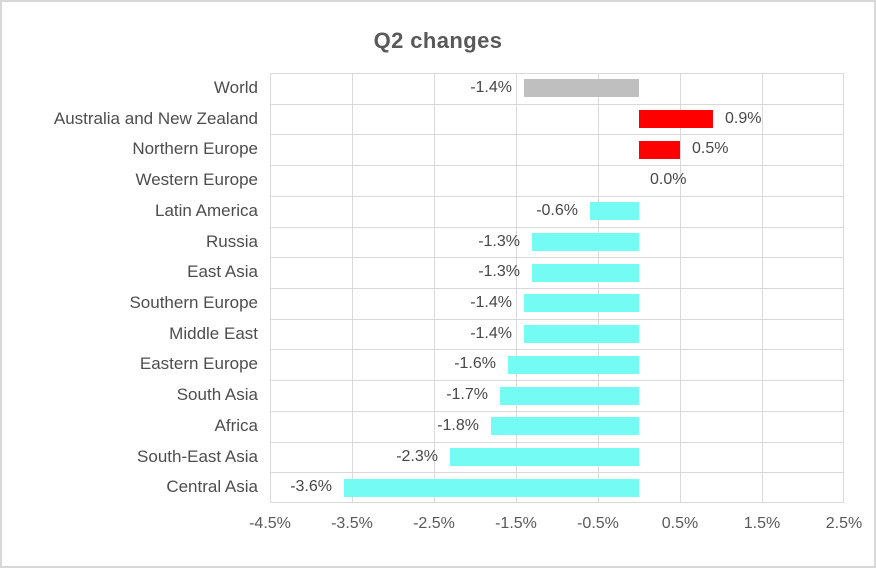 The width and height of the screenshot is (876, 568). Describe the element at coordinates (516, 523) in the screenshot. I see `x-tick-label: -1.5%` at that location.